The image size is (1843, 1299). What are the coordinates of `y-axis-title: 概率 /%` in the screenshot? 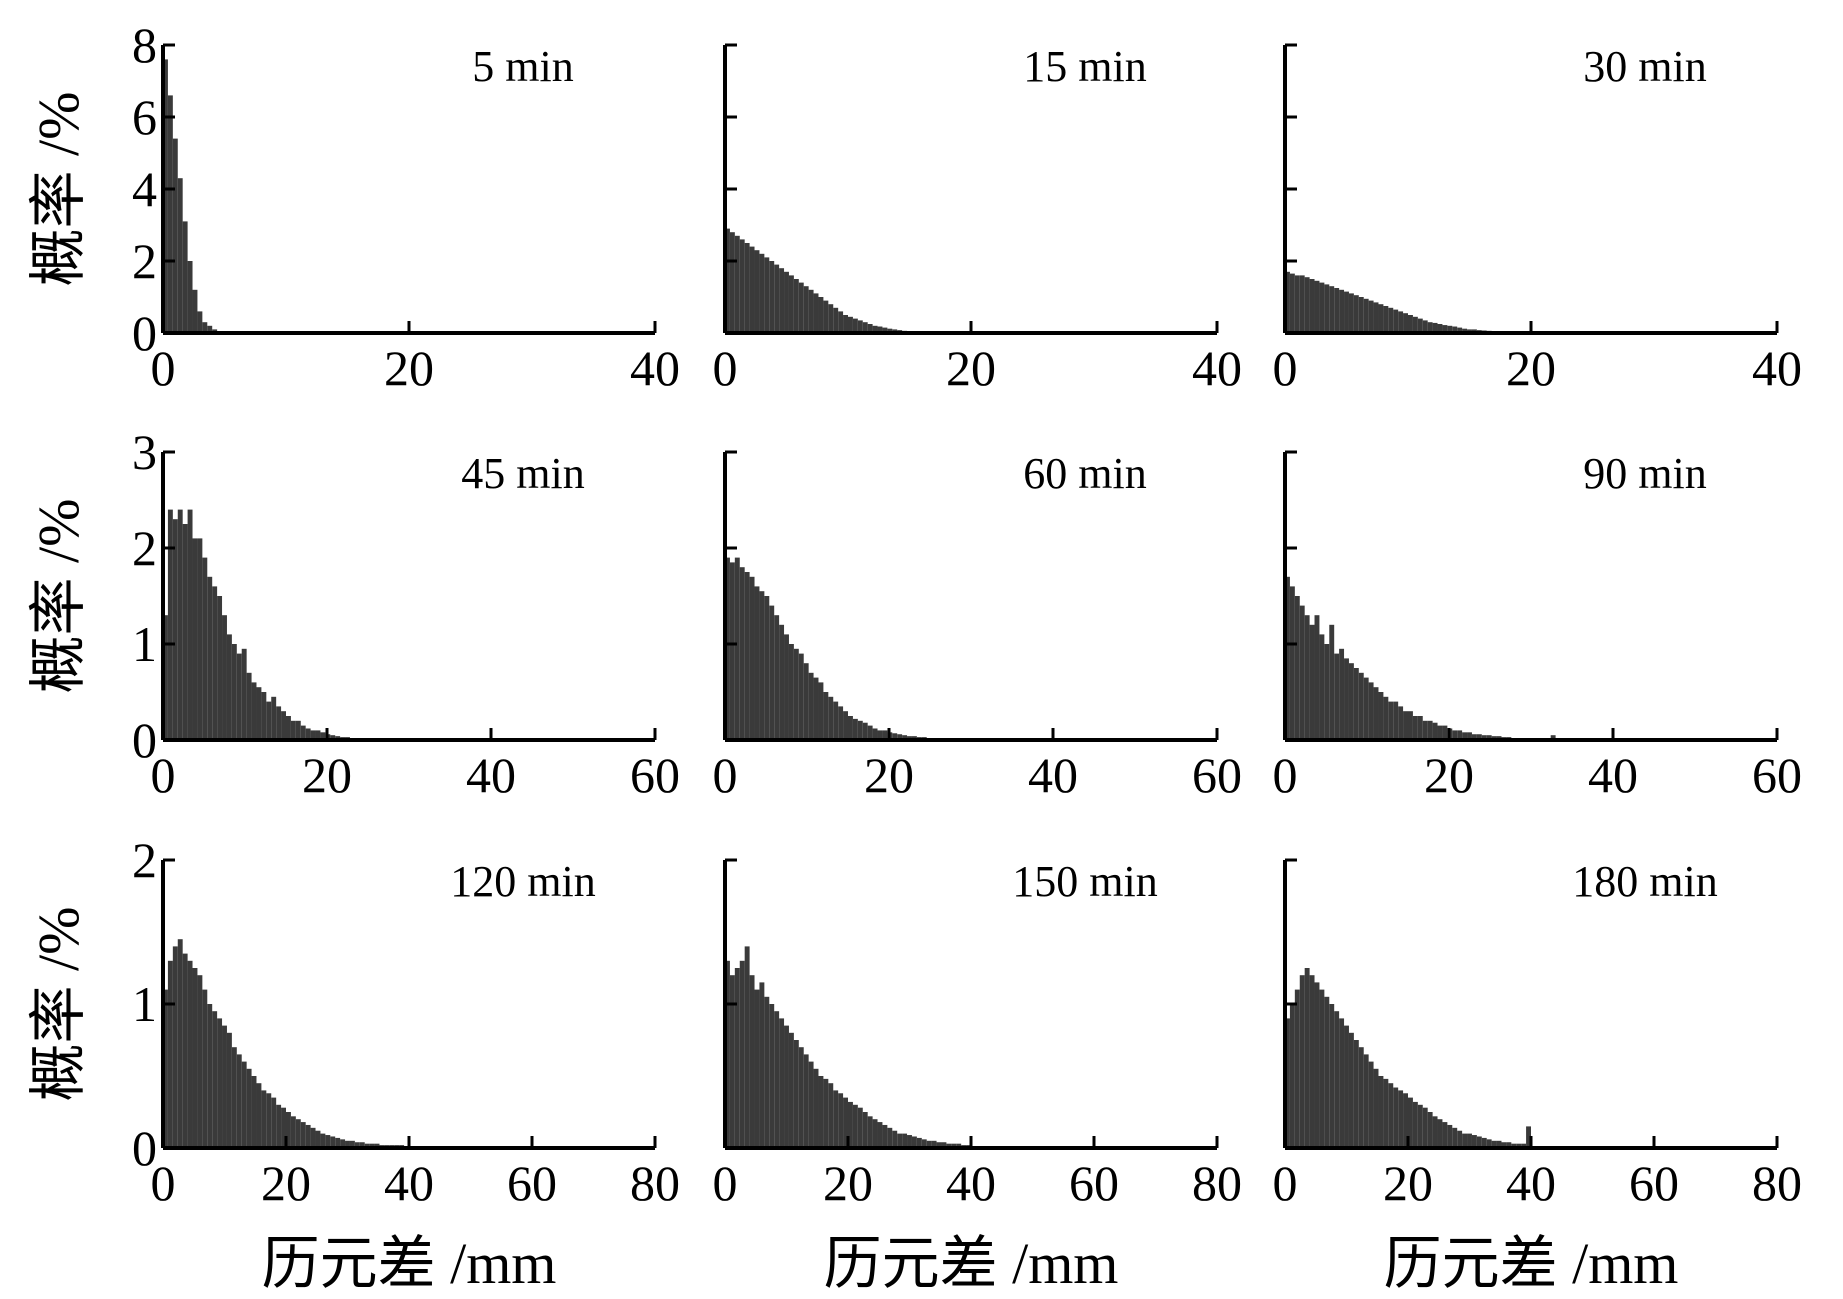 It's located at (58, 1004).